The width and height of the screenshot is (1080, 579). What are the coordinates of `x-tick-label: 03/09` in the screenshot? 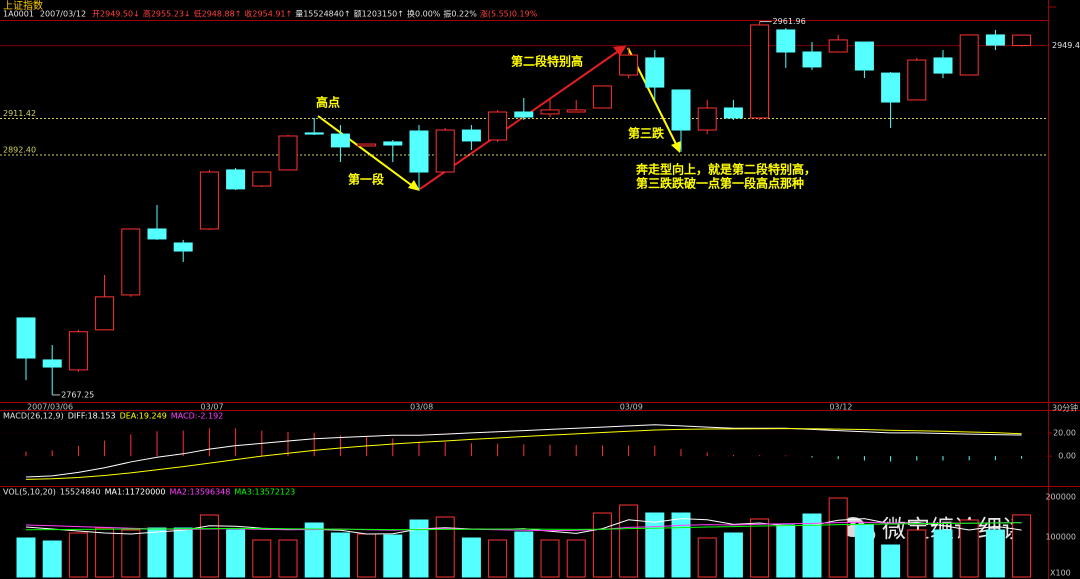 It's located at (631, 407).